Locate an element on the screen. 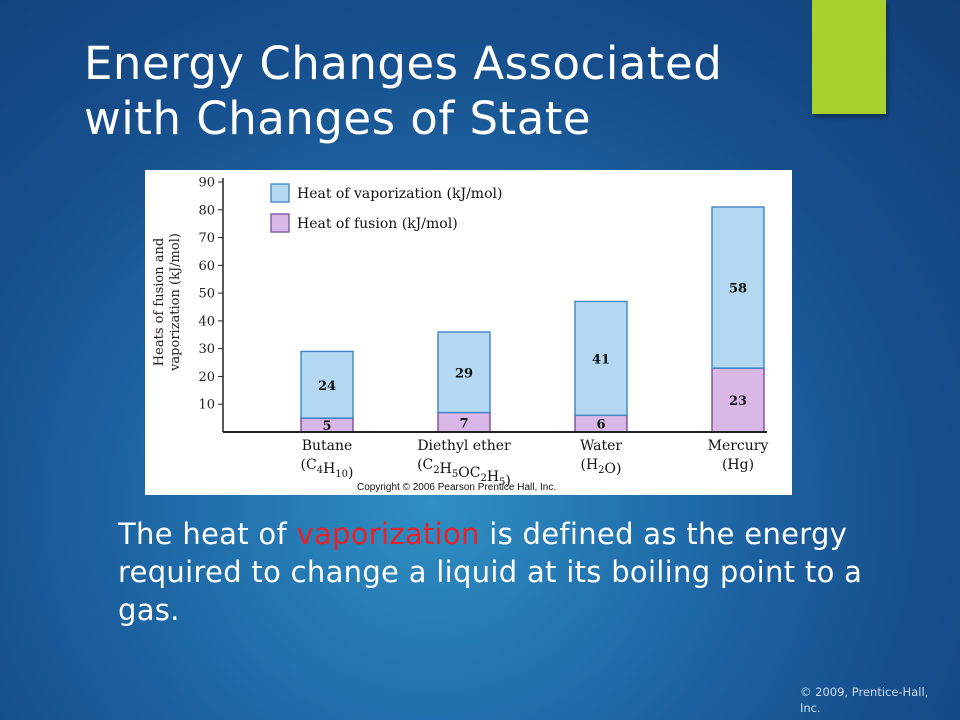 This screenshot has height=720, width=960. data-label: 6 is located at coordinates (600, 425).